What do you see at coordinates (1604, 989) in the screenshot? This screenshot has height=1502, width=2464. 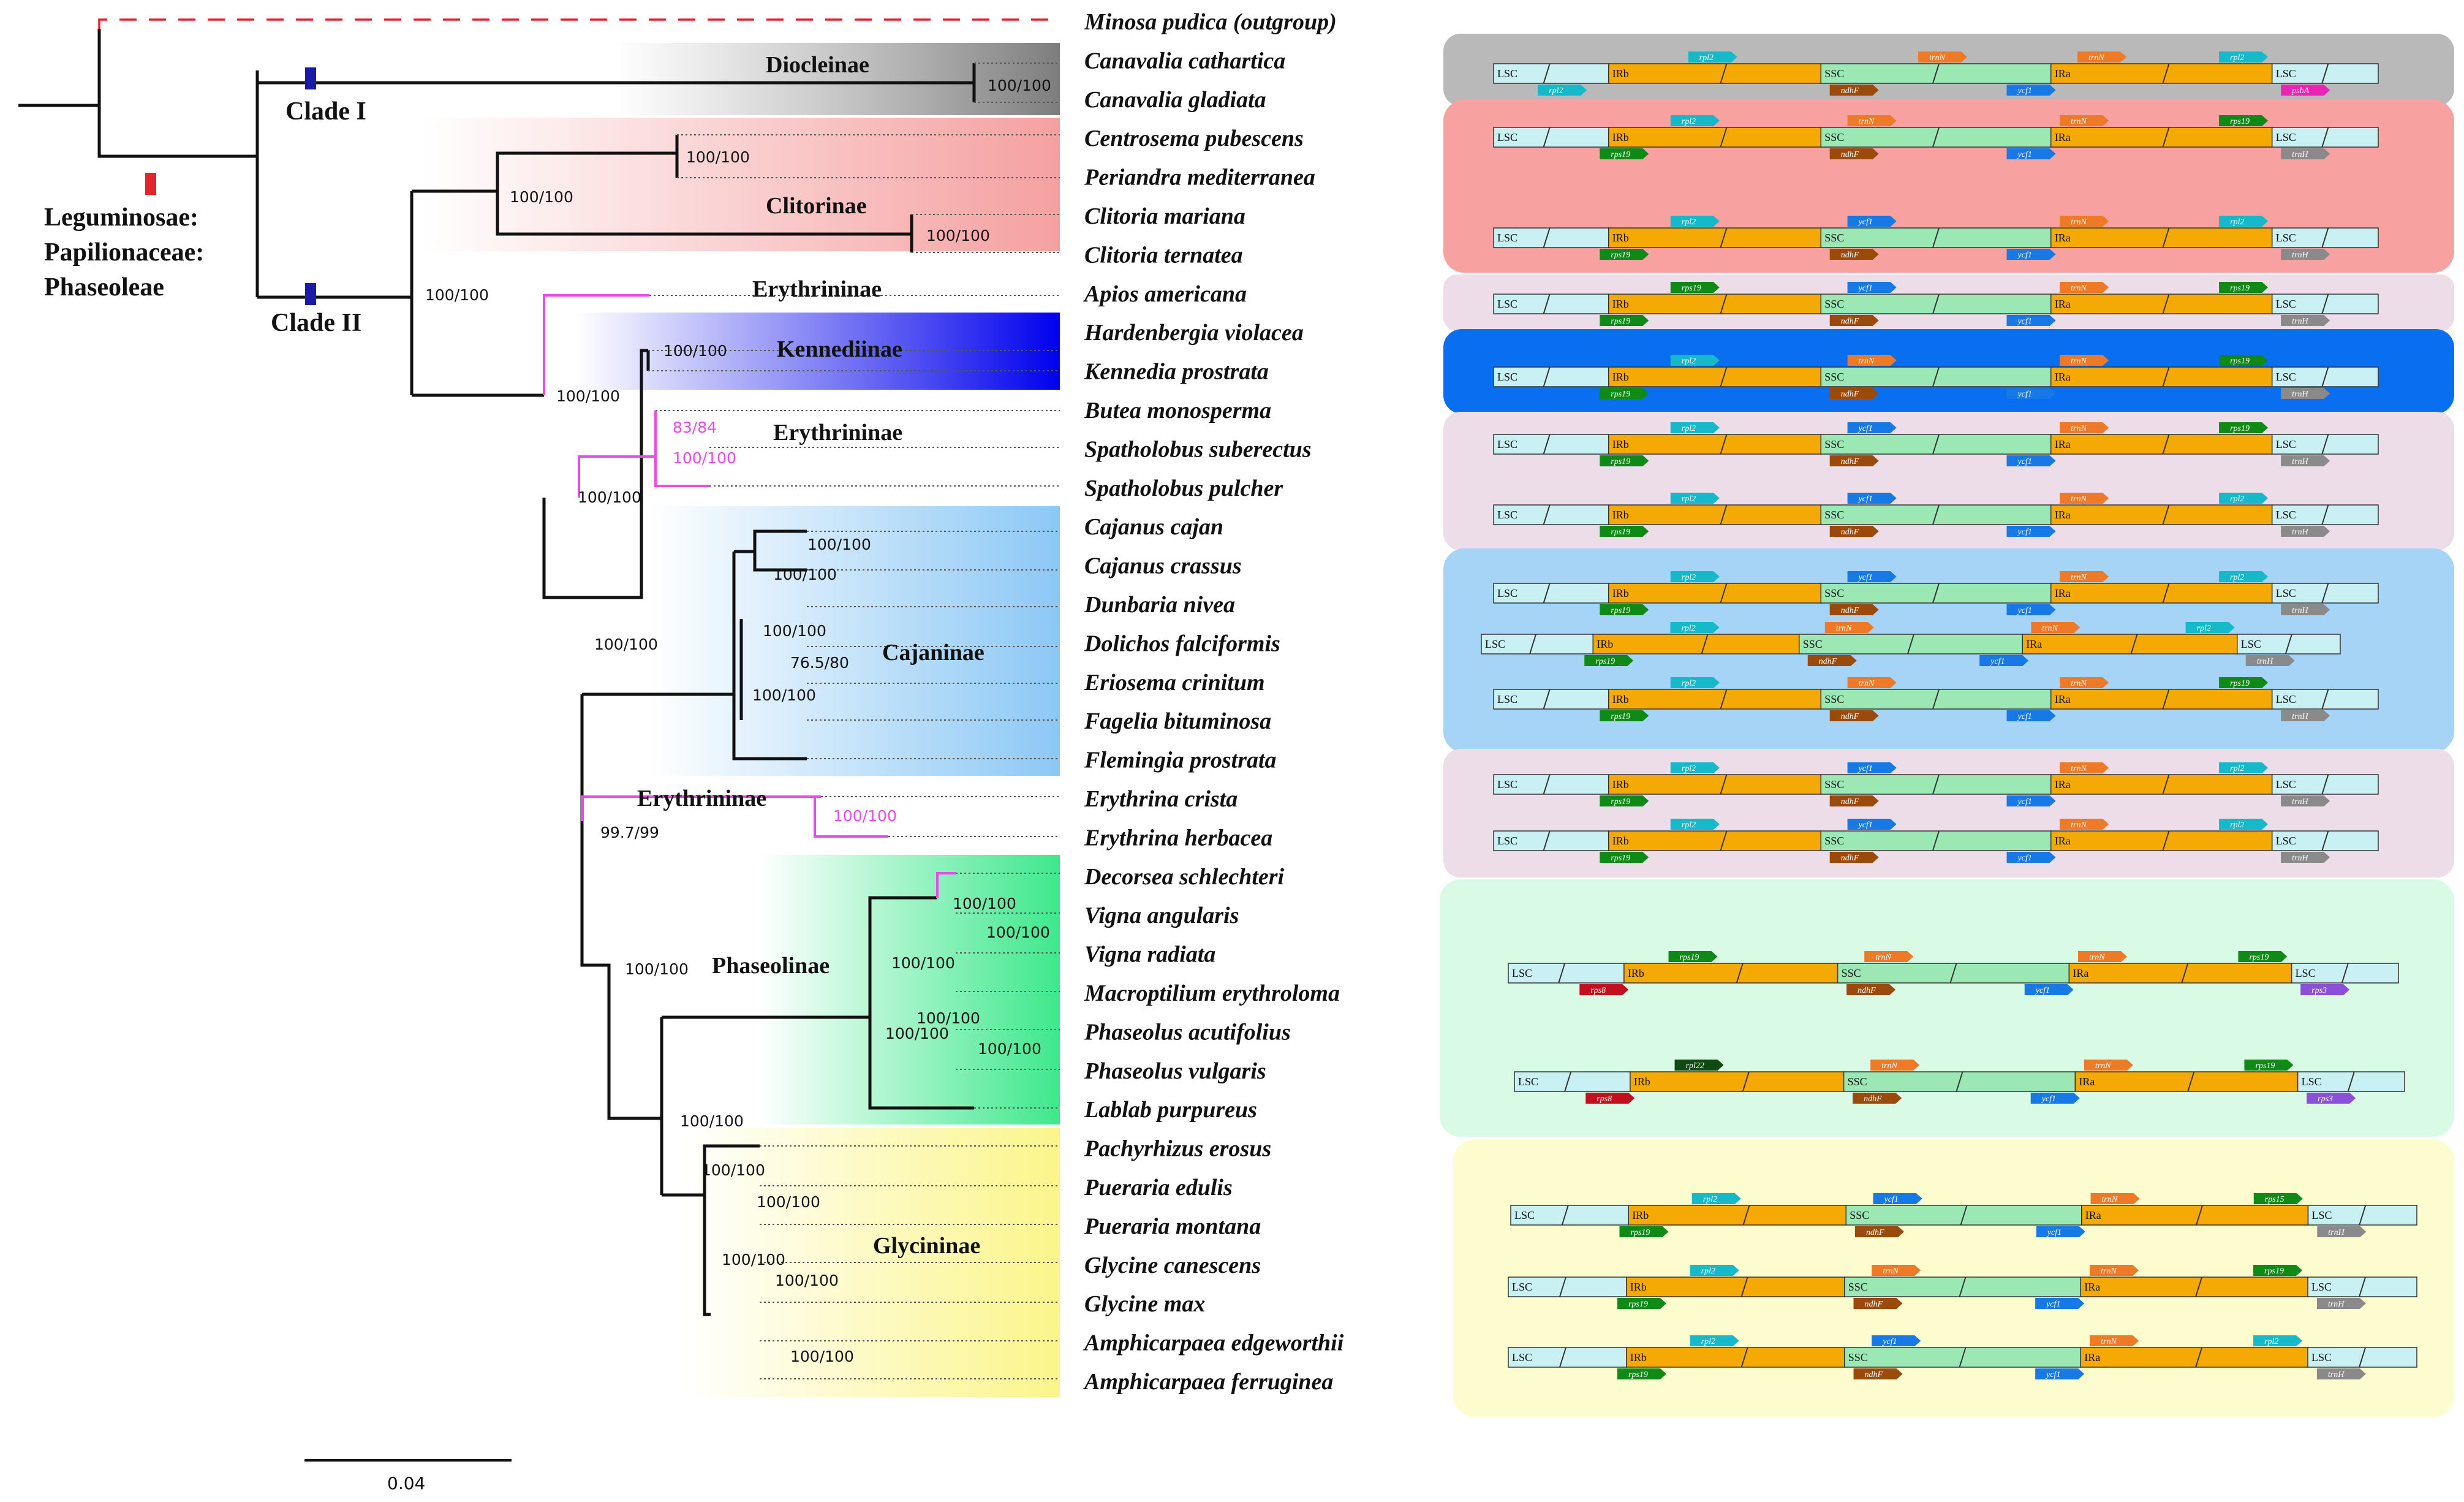 I see `gene-rps8-icon` at bounding box center [1604, 989].